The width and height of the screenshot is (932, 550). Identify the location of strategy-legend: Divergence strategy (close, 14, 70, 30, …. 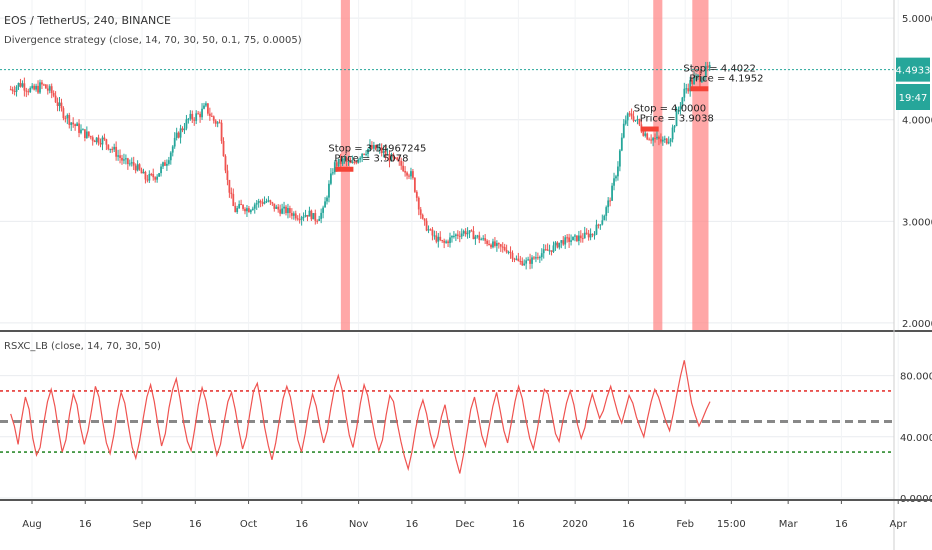
(153, 40).